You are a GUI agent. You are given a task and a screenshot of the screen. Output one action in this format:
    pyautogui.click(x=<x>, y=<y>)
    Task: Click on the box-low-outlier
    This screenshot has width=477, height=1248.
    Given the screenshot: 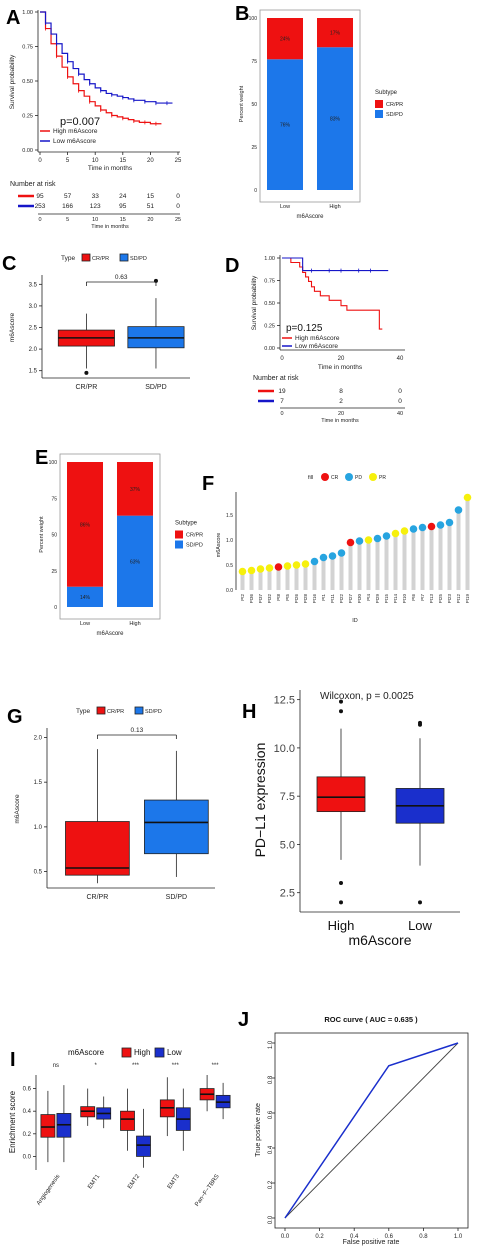 What is the action you would take?
    pyautogui.click(x=420, y=902)
    